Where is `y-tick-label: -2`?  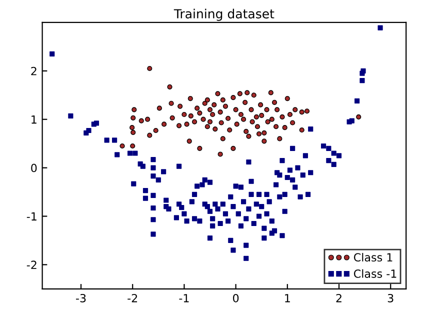
y-tick-label: -2 is located at coordinates (31, 264).